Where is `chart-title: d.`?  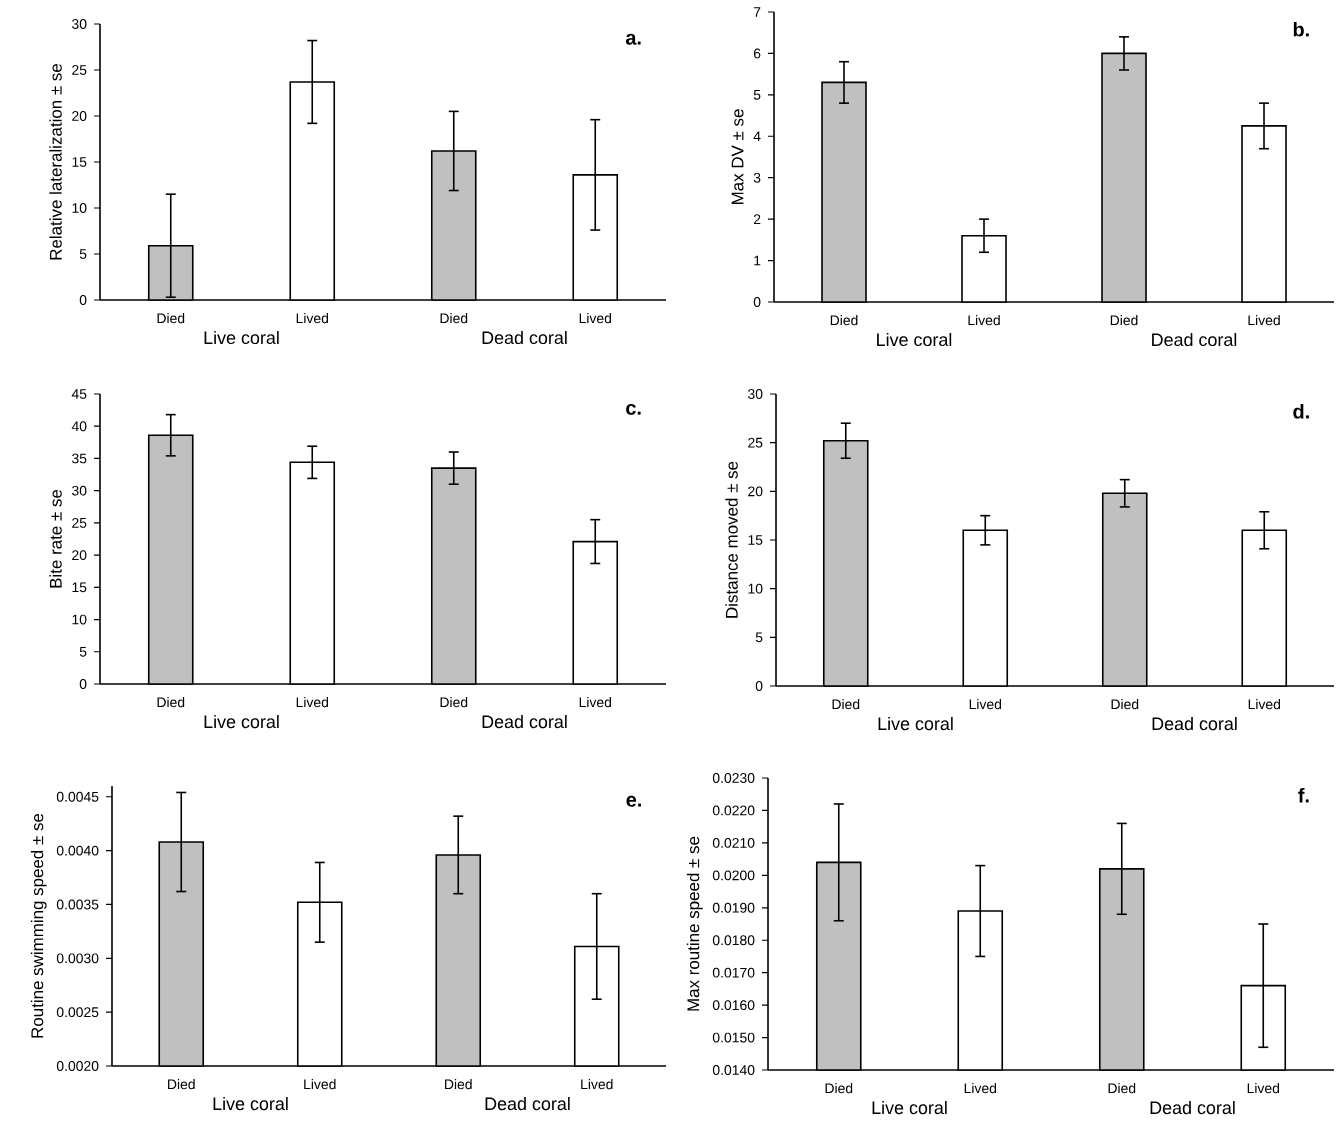
chart-title: d. is located at coordinates (1301, 411).